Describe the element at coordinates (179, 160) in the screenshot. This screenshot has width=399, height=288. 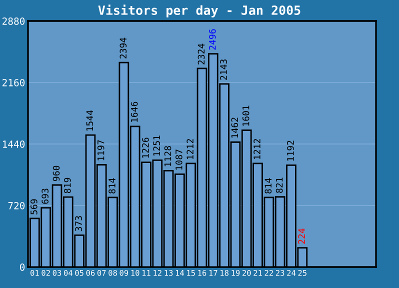
I see `data-label: 1087` at that location.